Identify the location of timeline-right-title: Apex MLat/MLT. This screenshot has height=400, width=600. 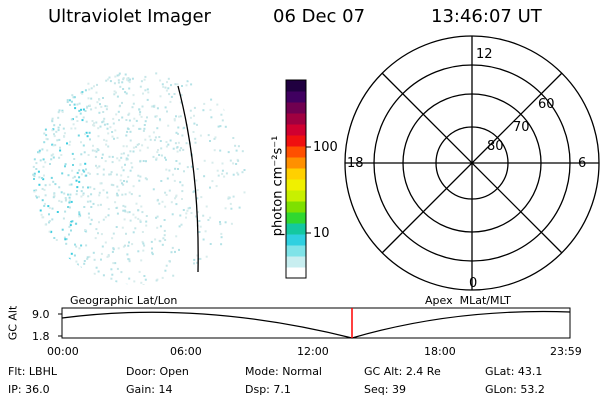
(468, 300).